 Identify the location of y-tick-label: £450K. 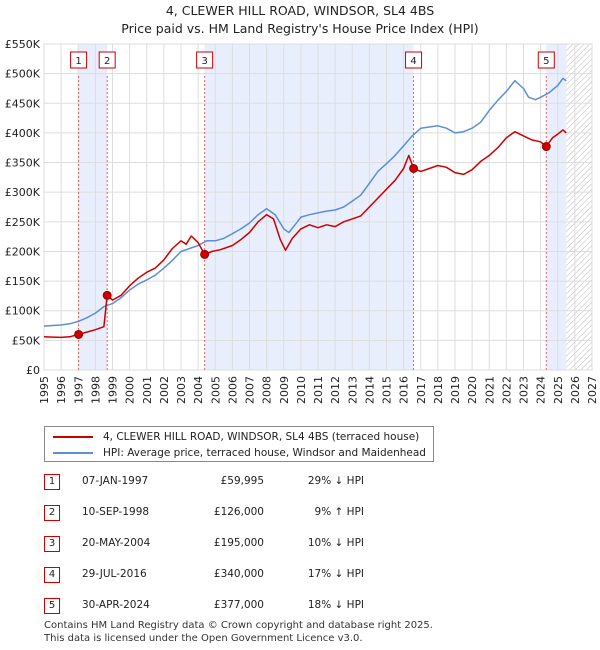
(23, 103).